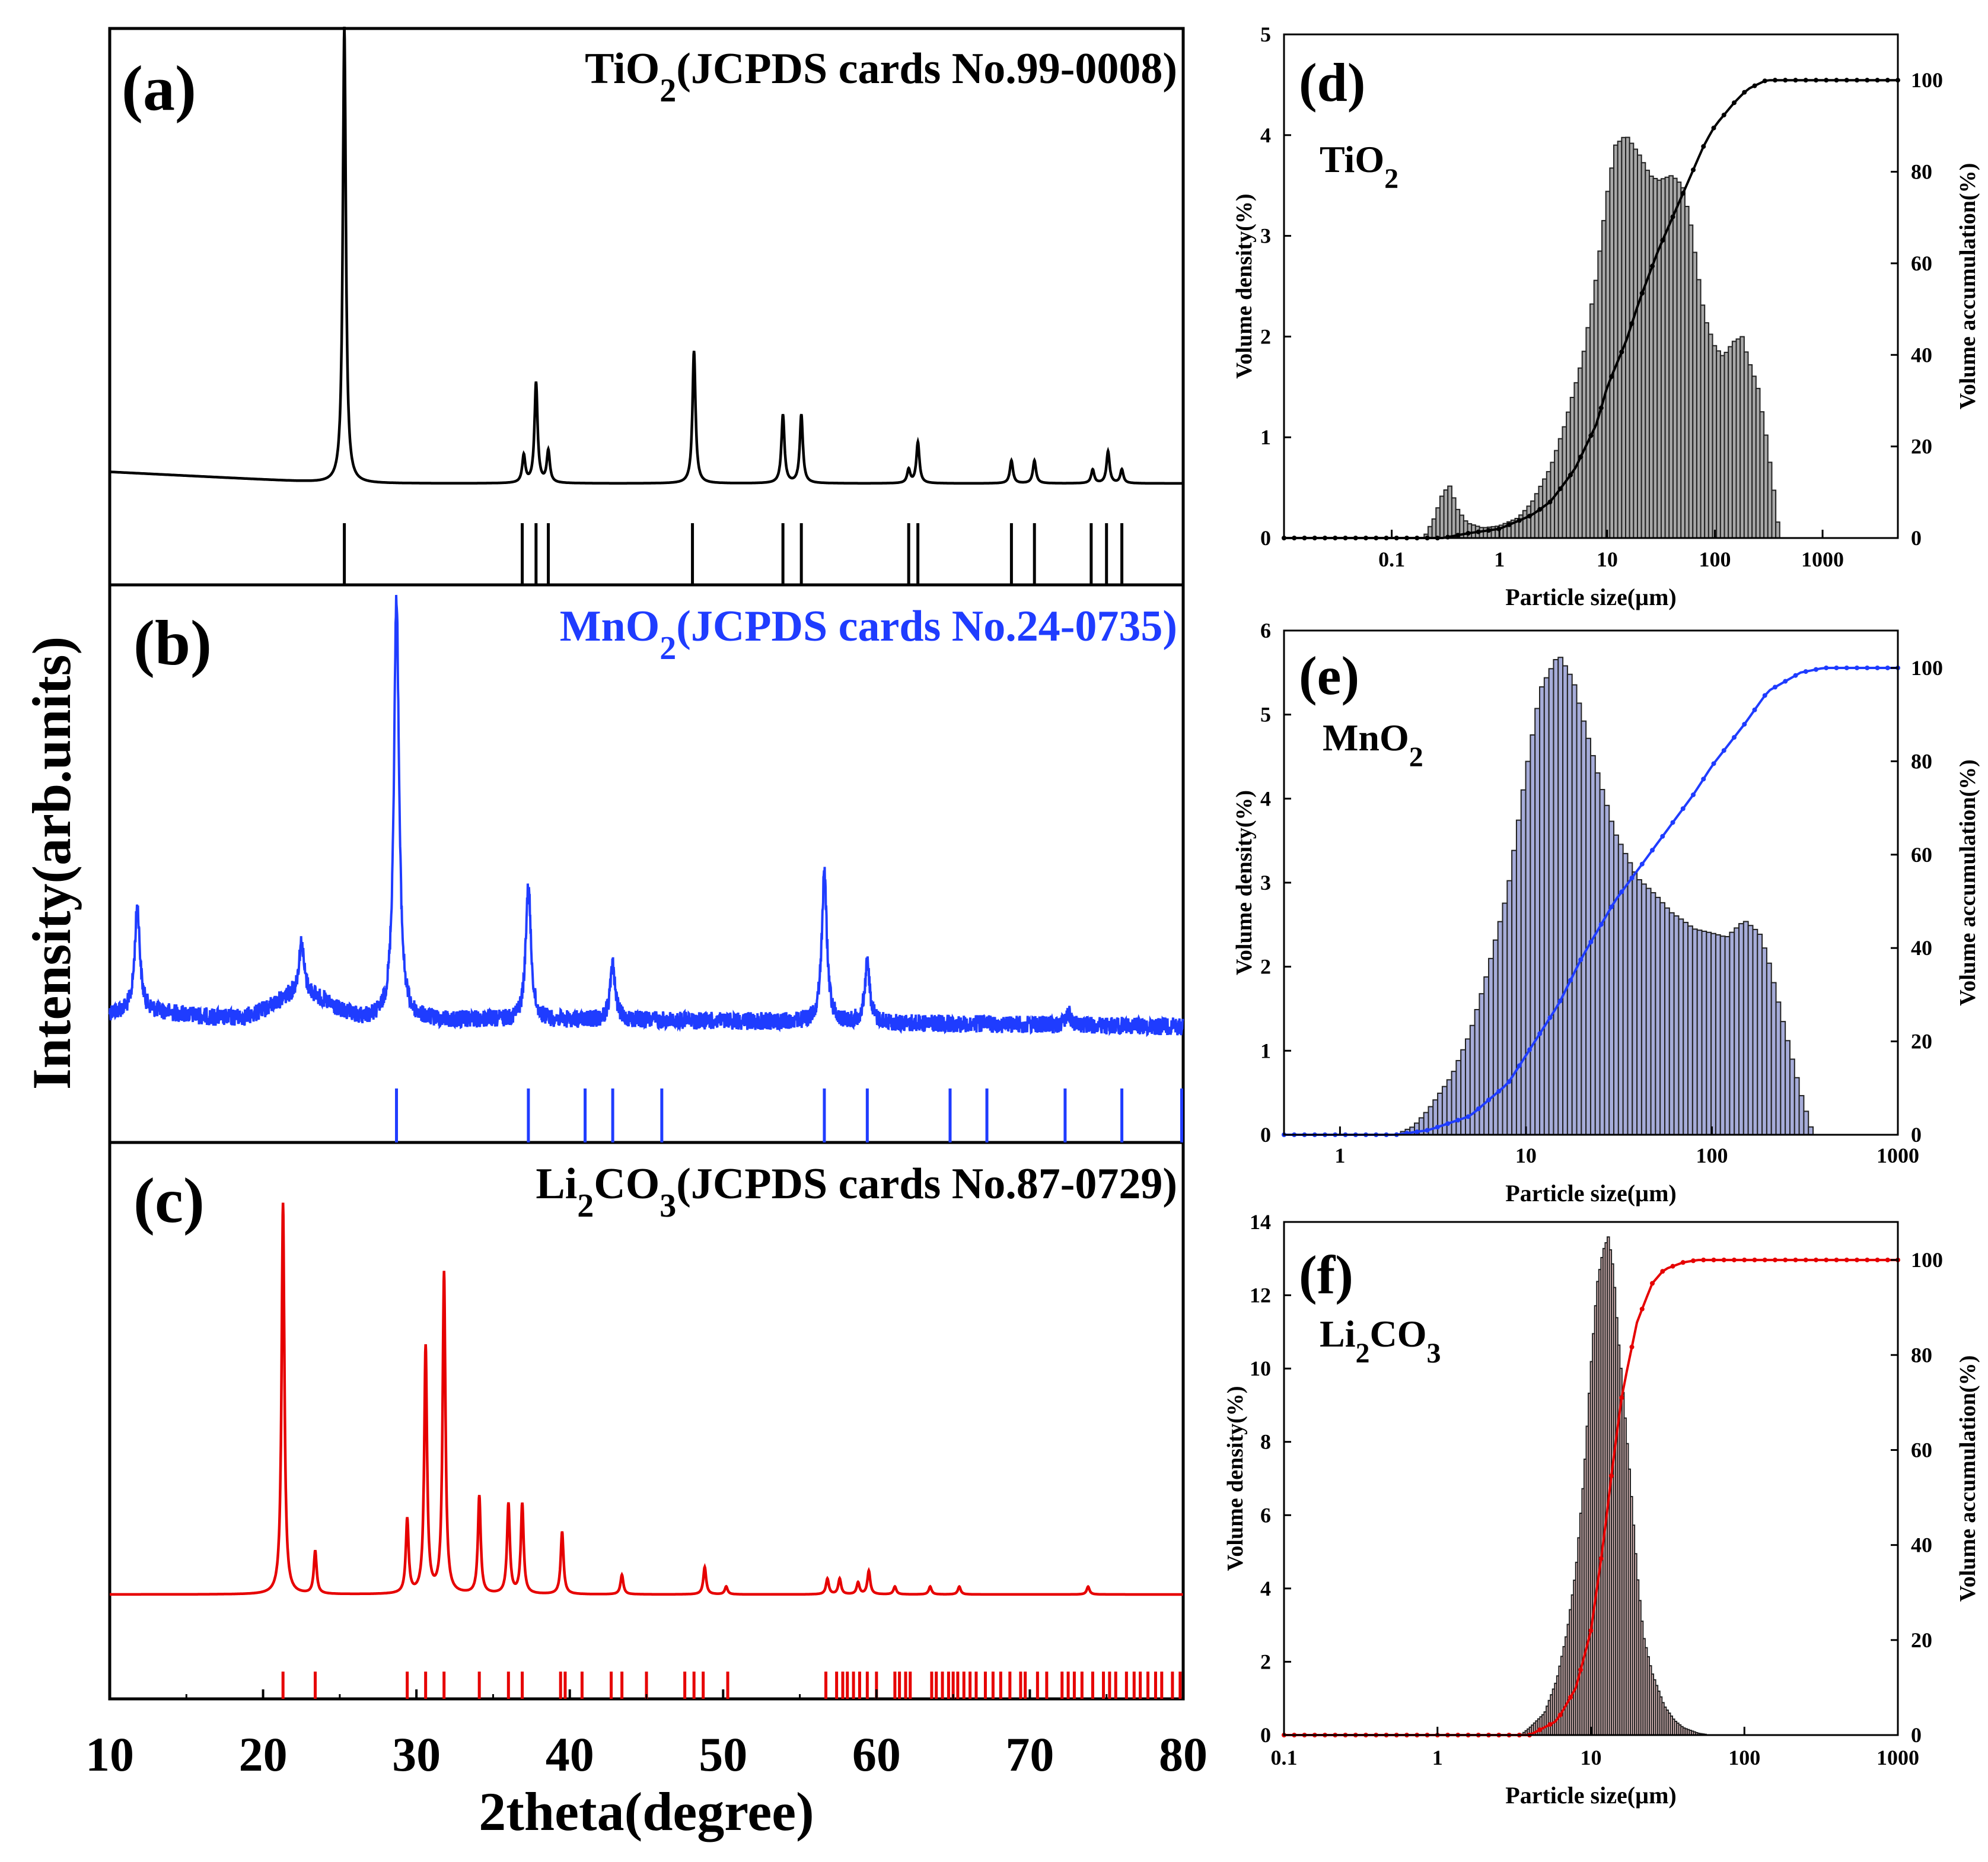 Image resolution: width=1988 pixels, height=1862 pixels. I want to click on xrd-x-tick-labels: 10 20 30 40 50 60 70 80, so click(646, 1735).